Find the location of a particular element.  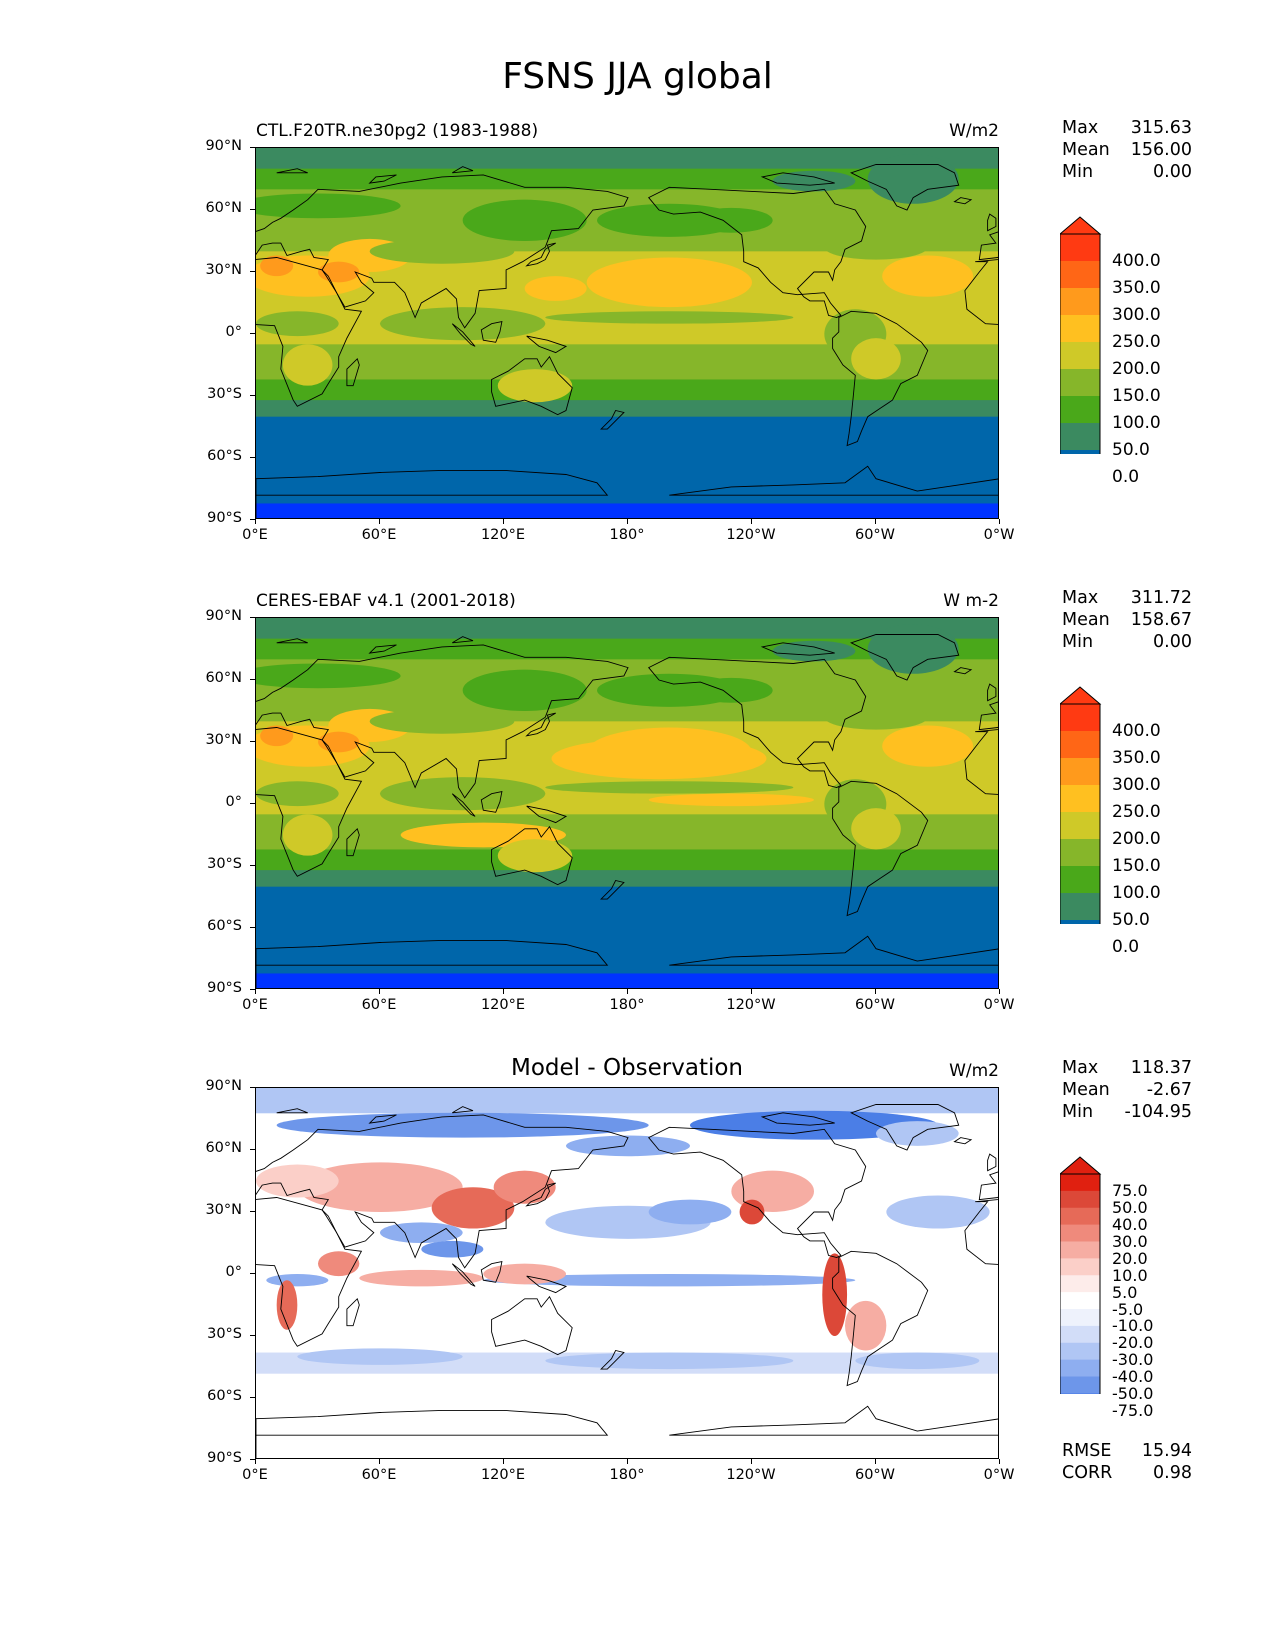

y-tick-label: 30°N is located at coordinates (223, 270).